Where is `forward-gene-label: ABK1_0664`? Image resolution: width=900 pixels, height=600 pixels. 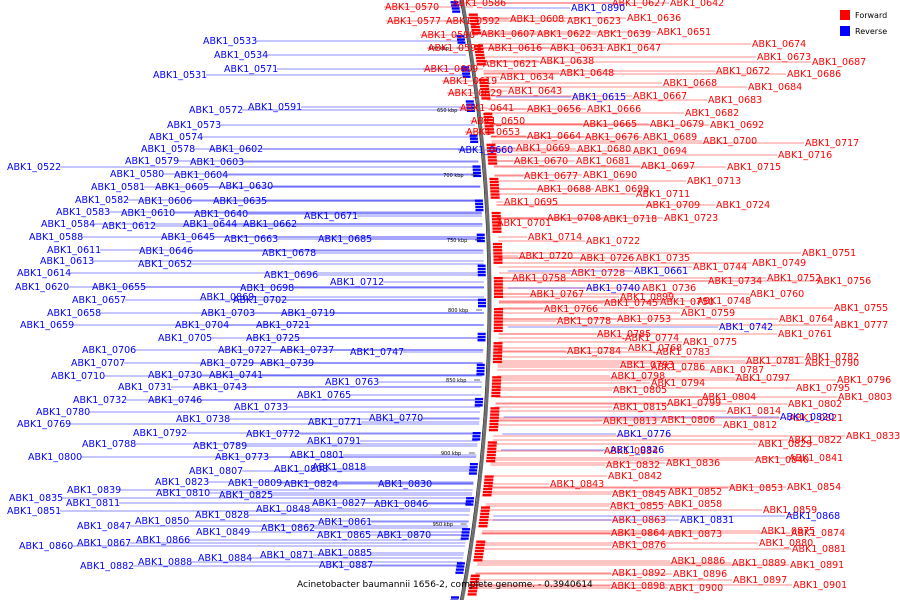 forward-gene-label: ABK1_0664 is located at coordinates (554, 136).